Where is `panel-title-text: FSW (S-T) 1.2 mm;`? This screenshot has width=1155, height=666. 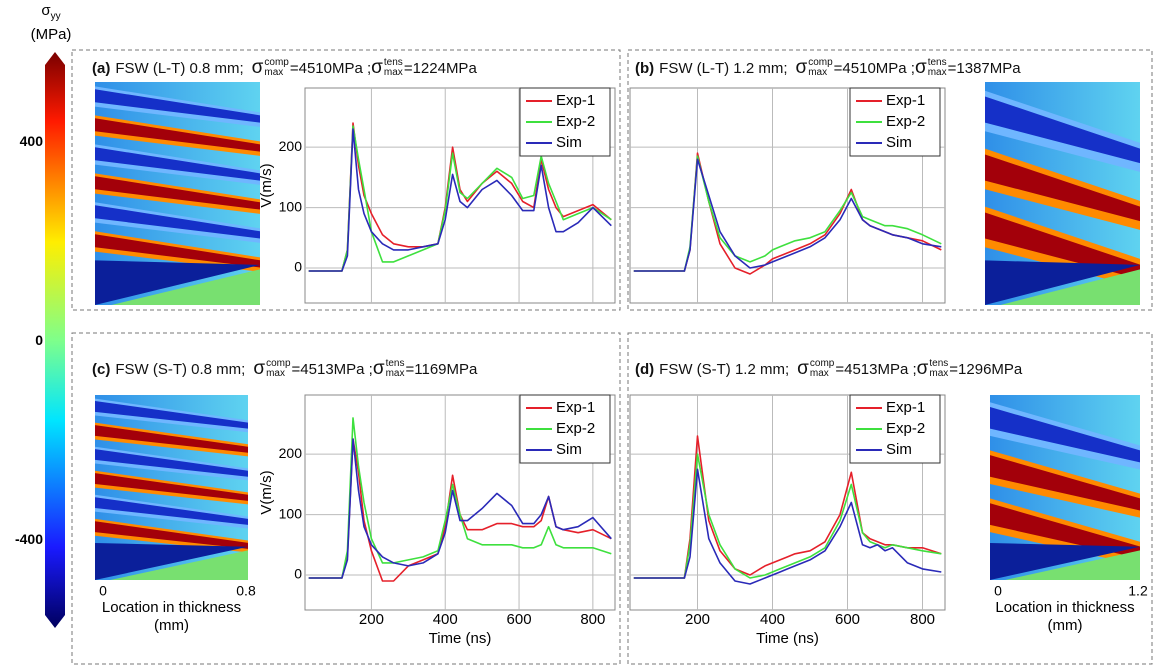 panel-title-text: FSW (S-T) 1.2 mm; is located at coordinates (724, 369).